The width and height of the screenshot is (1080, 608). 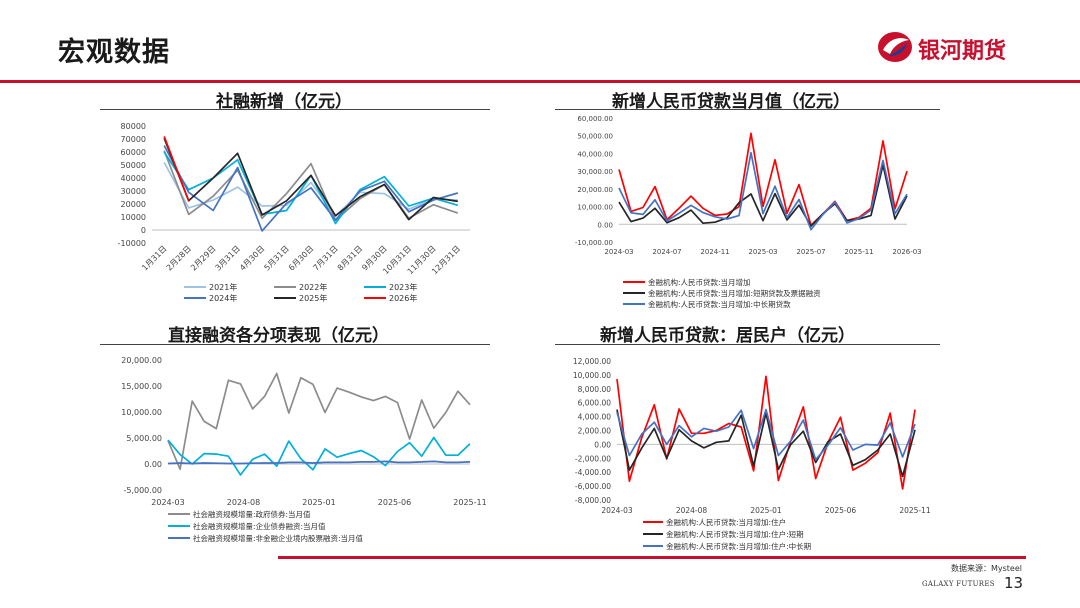 What do you see at coordinates (762, 252) in the screenshot?
I see `x-tick-label: 2025-03` at bounding box center [762, 252].